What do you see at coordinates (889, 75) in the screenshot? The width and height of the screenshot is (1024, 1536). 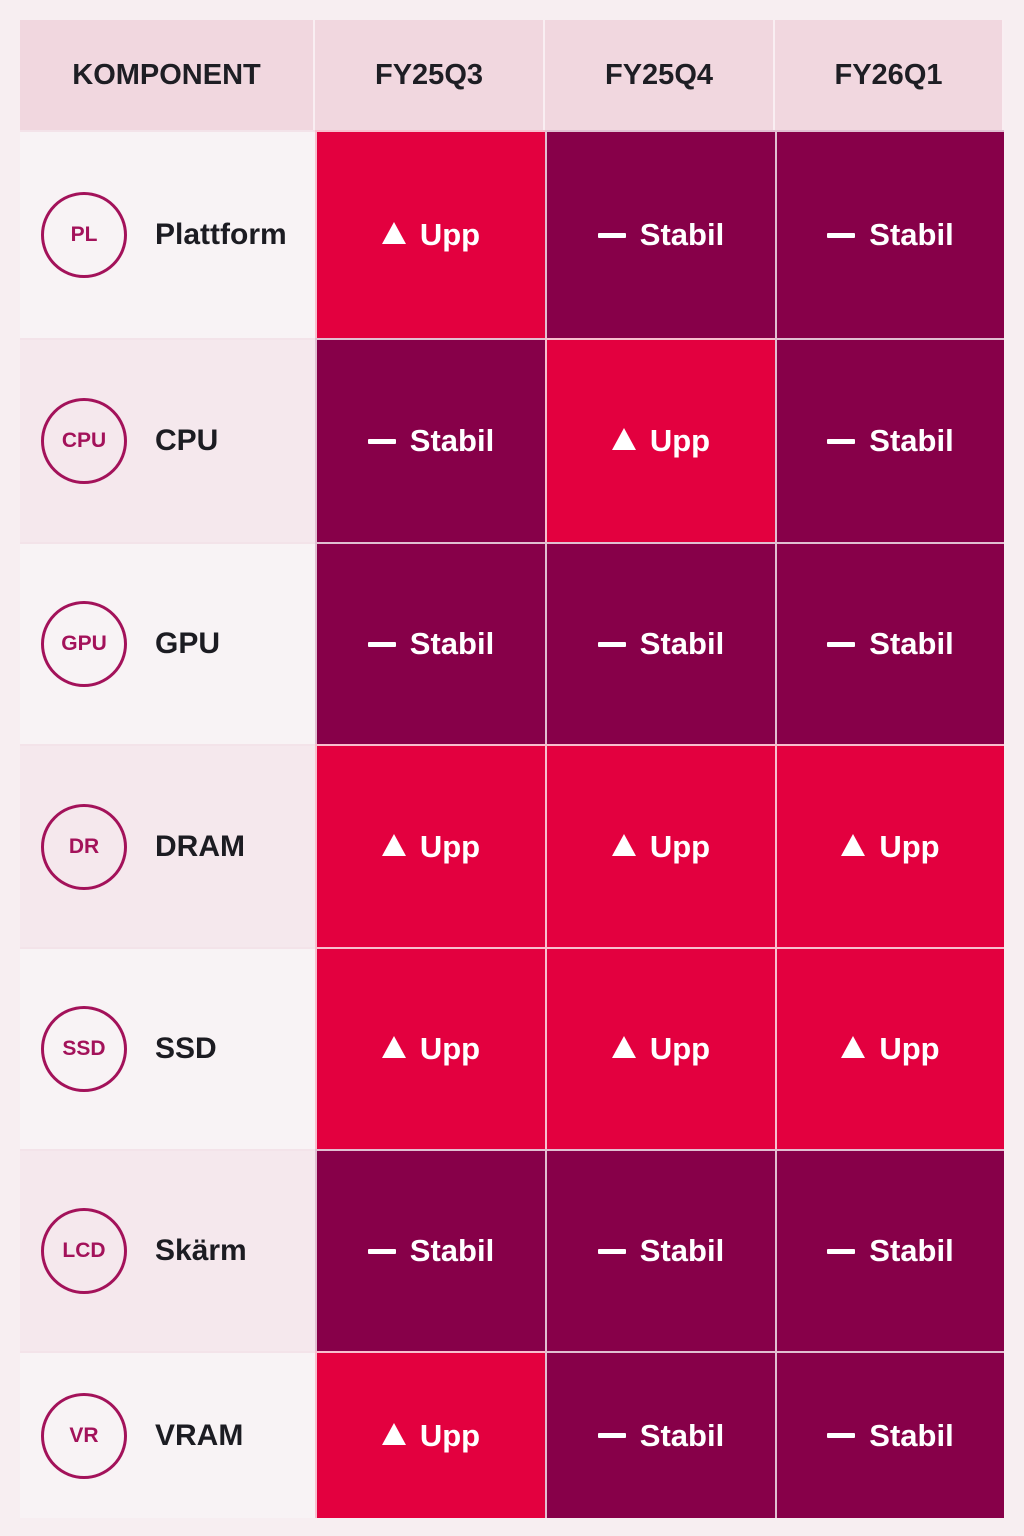 I see `header-period-3: FY26Q1` at bounding box center [889, 75].